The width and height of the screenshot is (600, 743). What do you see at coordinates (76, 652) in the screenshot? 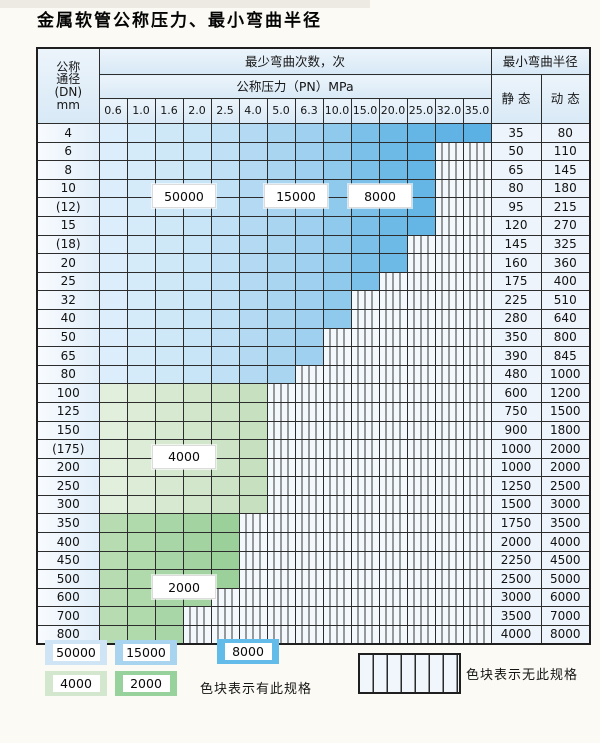
I see `legend-swatch-50000-value: 50000` at bounding box center [76, 652].